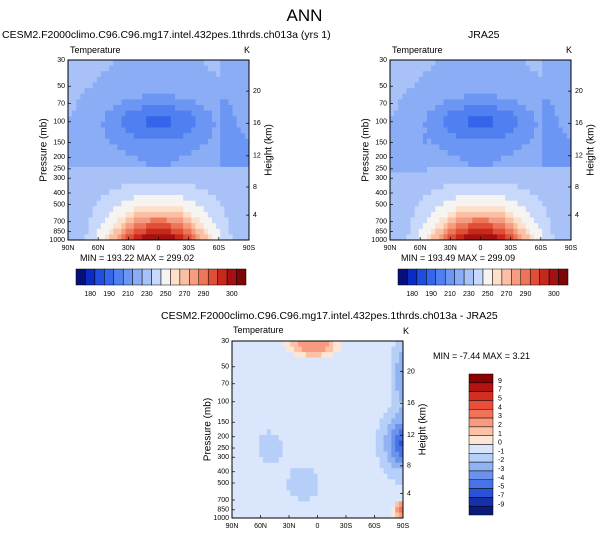 This screenshot has height=538, width=609. What do you see at coordinates (289, 526) in the screenshot?
I see `panel3-xtick-label: 30N` at bounding box center [289, 526].